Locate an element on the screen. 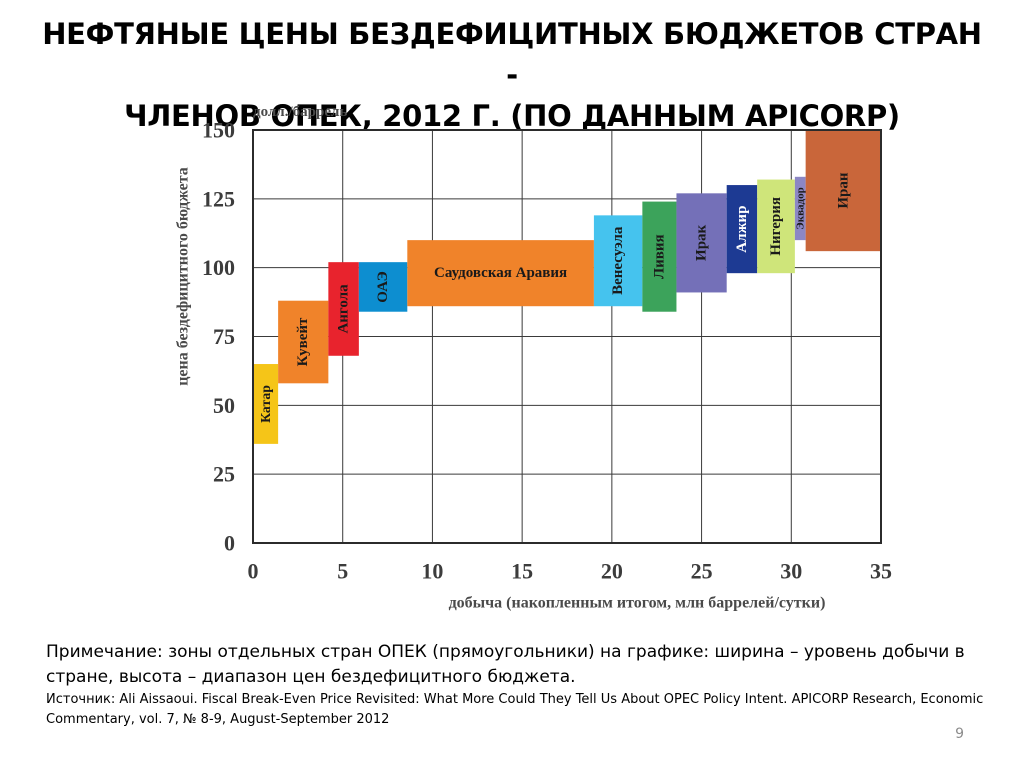 The image size is (1024, 768). y-tick-label: 25 is located at coordinates (224, 474).